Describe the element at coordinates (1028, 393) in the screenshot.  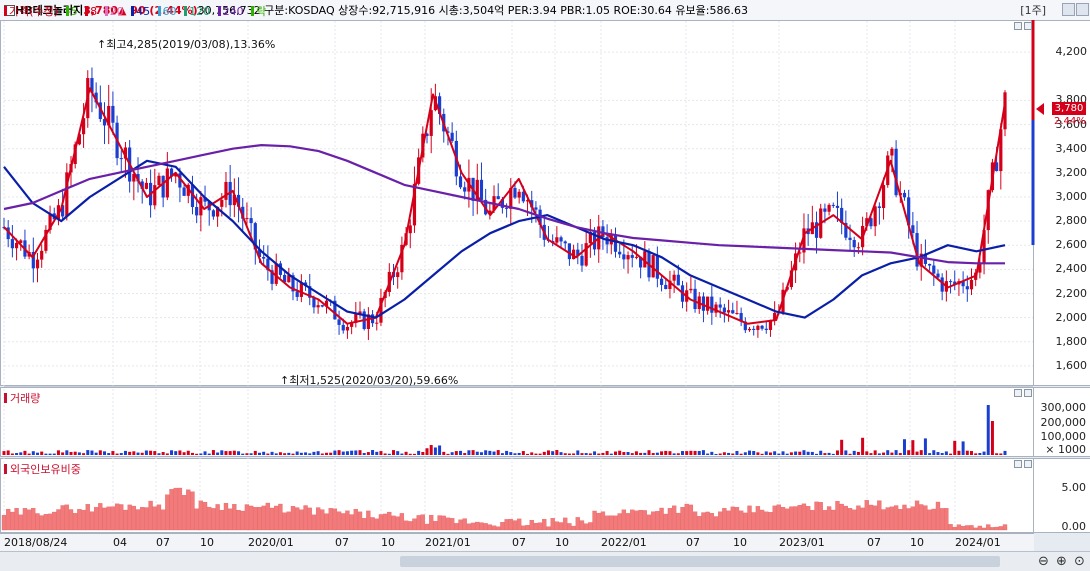
I see `volume-panel-close-button` at that location.